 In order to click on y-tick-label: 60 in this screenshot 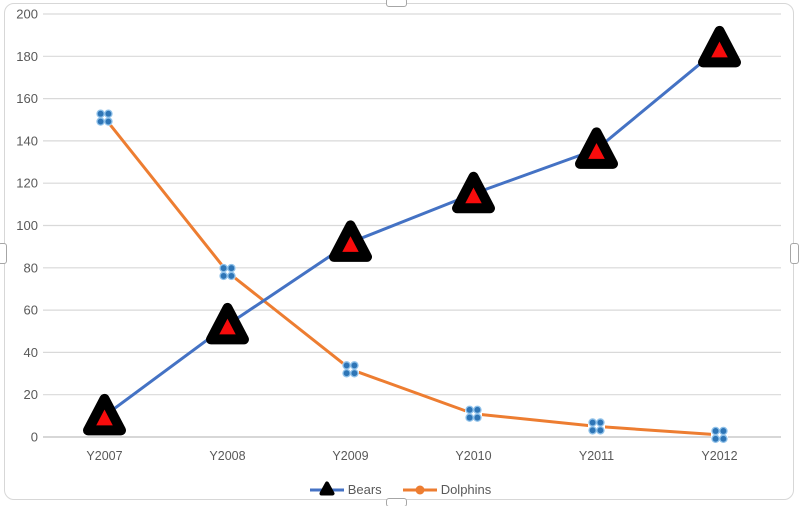, I will do `click(31, 310)`.